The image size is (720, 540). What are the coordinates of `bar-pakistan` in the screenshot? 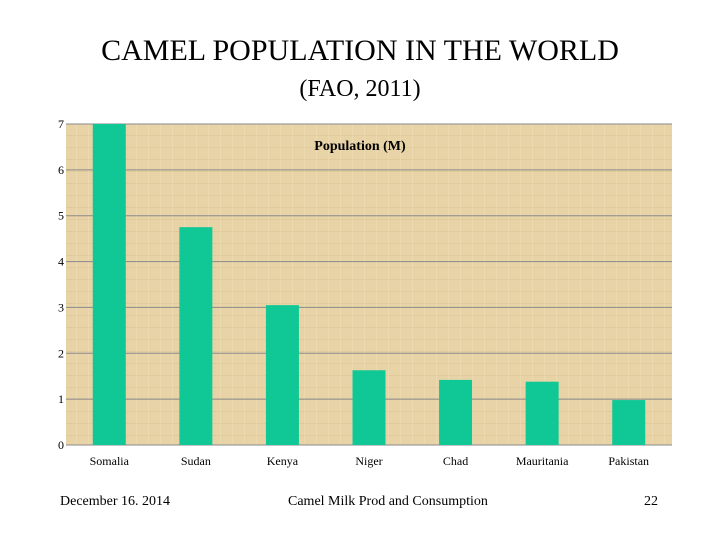 It's located at (629, 422).